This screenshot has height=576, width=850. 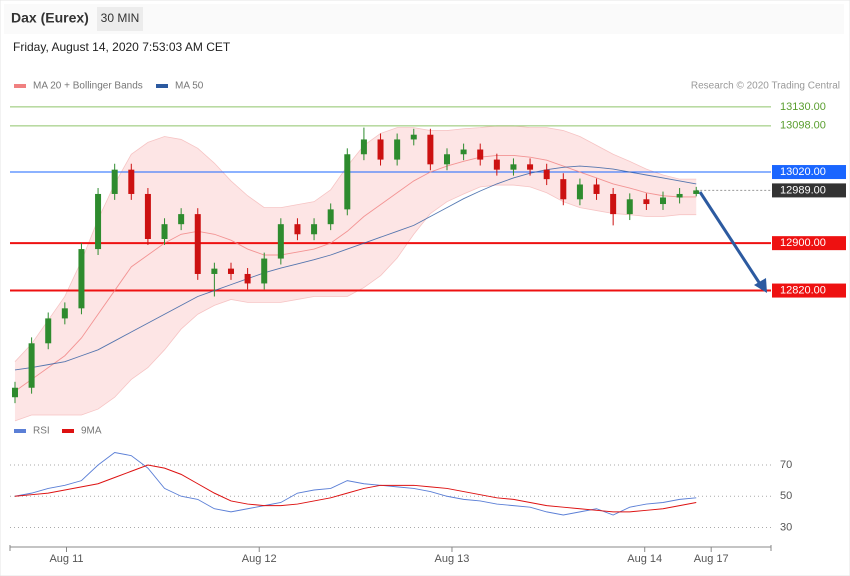 I want to click on x-tick-label: Aug 17, so click(x=711, y=559).